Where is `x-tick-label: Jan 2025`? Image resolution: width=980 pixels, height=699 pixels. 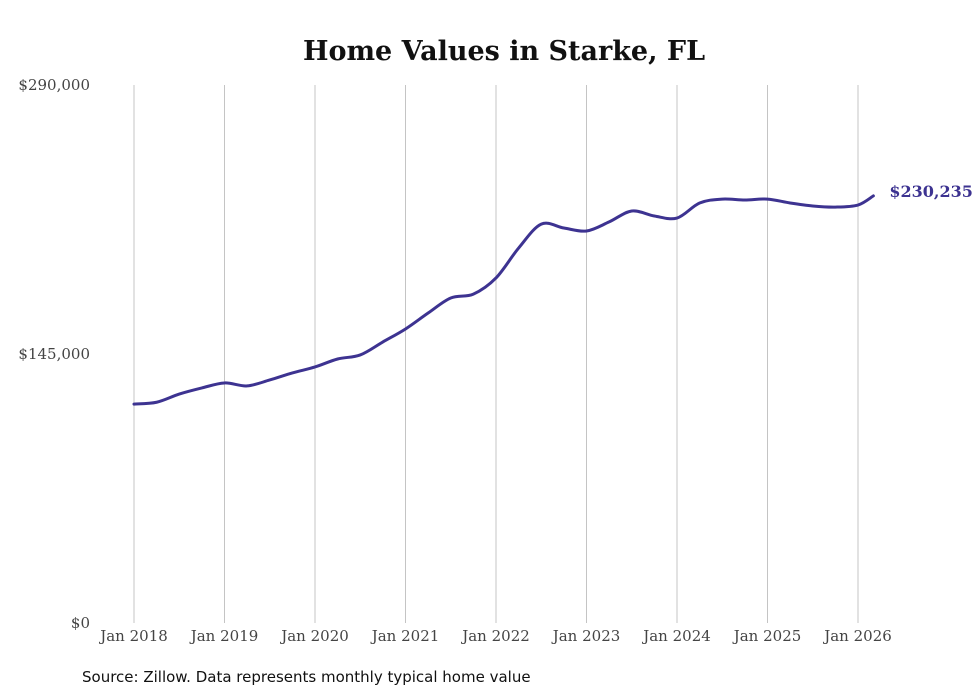 x-tick-label: Jan 2025 is located at coordinates (767, 636).